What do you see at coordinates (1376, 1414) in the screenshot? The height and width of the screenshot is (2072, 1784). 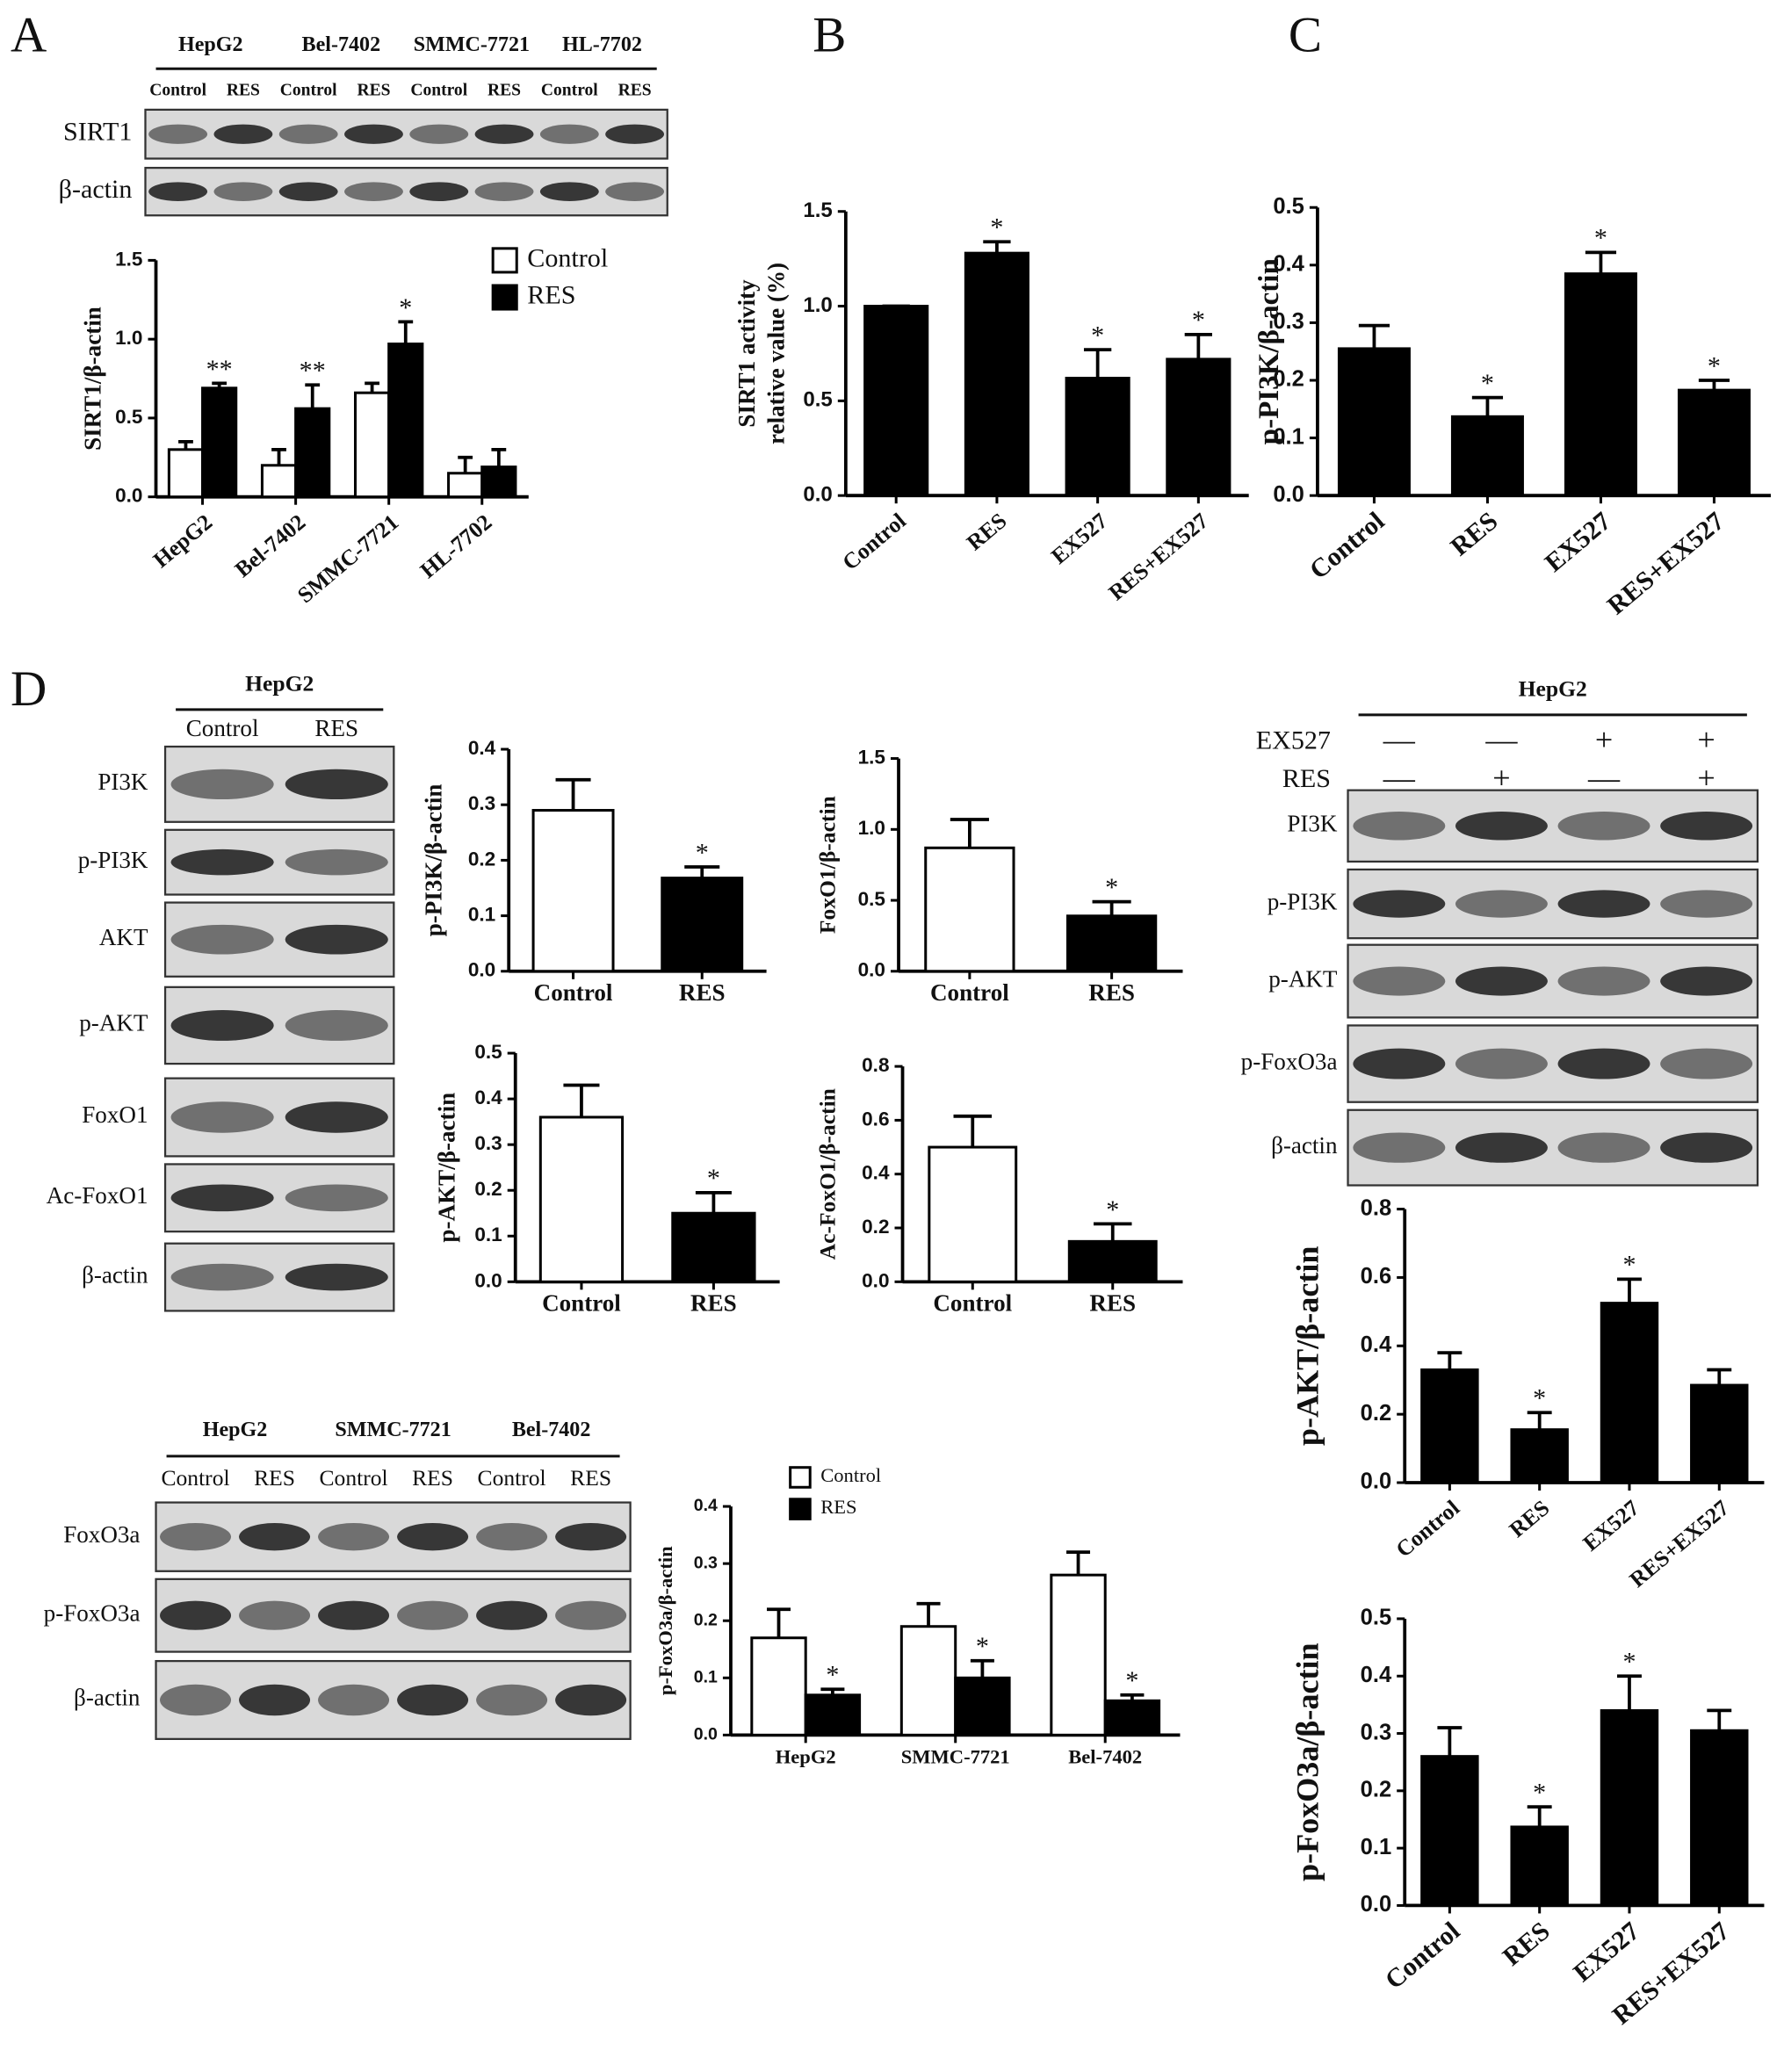 I see `y-tick-label: 0.2` at bounding box center [1376, 1414].